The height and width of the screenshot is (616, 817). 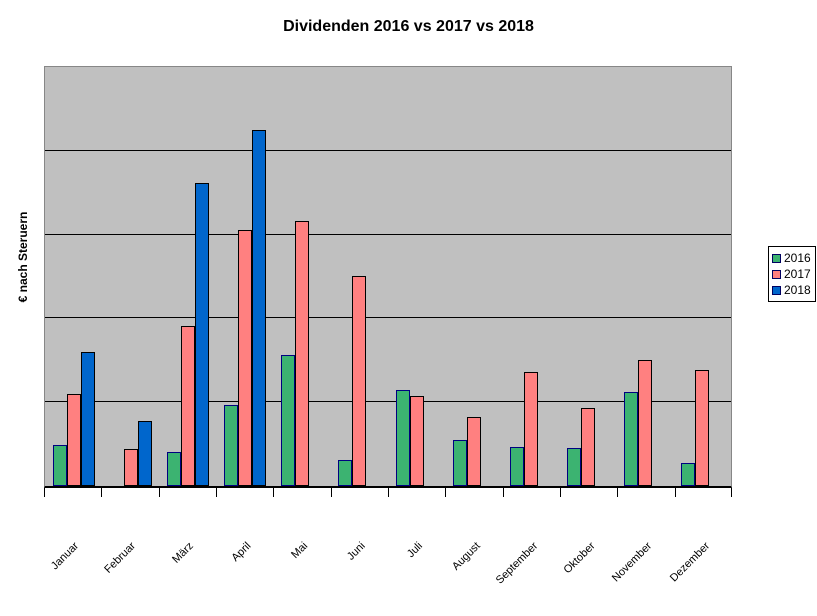 What do you see at coordinates (416, 440) in the screenshot?
I see `bar-2017-Juli` at bounding box center [416, 440].